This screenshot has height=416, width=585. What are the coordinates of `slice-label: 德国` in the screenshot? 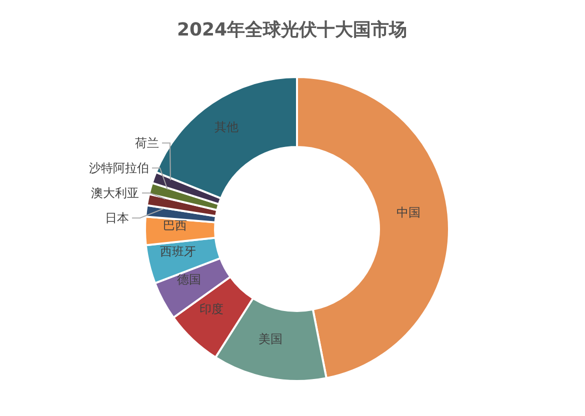 It's located at (188, 279).